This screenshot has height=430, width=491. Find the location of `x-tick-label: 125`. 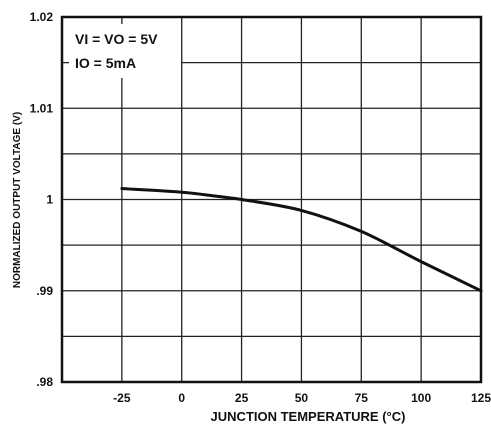

x-tick-label: 125 is located at coordinates (481, 398).